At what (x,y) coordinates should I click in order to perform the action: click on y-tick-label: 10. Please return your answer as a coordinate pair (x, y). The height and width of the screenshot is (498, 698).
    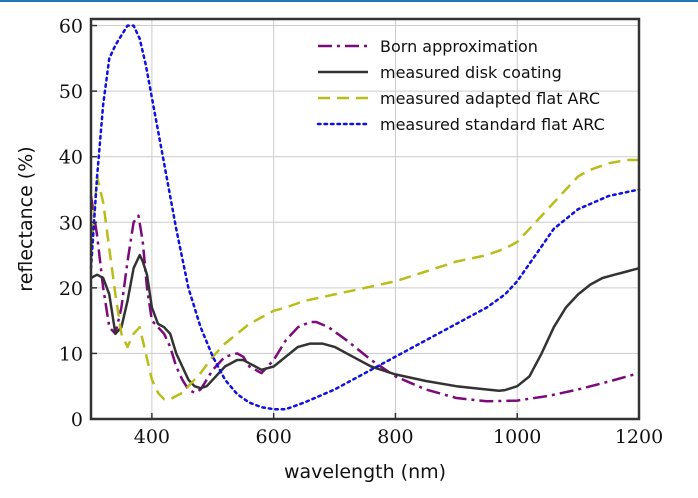
    Looking at the image, I should click on (71, 354).